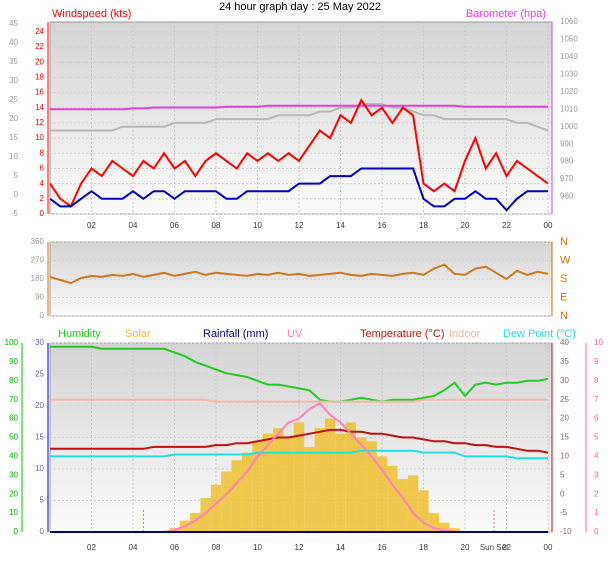  Describe the element at coordinates (300, 7) in the screenshot. I see `chart-title: 24 hour graph day : 25 May 2022` at that location.